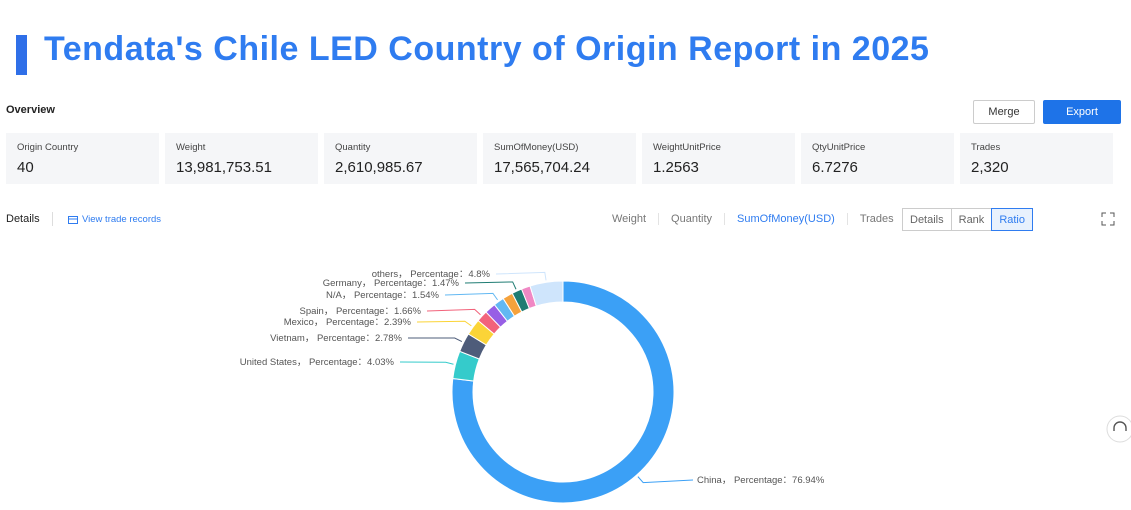 This screenshot has height=510, width=1131. I want to click on section-title: Details, so click(23, 219).